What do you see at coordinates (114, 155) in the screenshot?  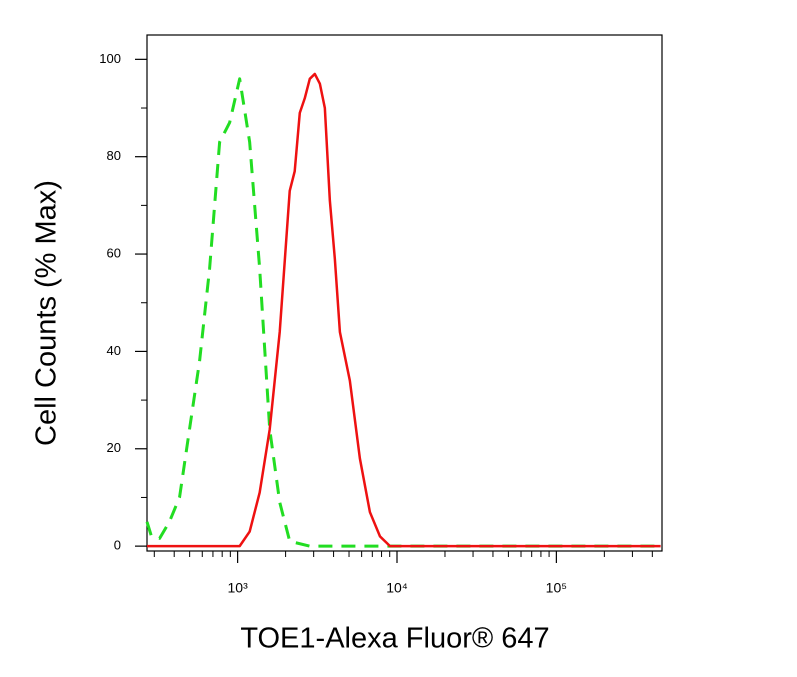 I see `y-tick-label: 80` at bounding box center [114, 155].